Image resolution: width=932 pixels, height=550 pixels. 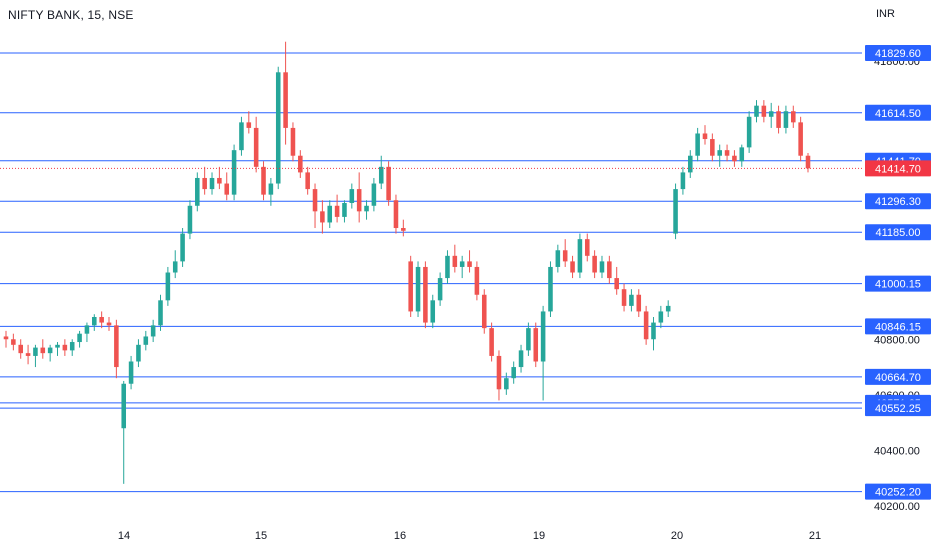 I want to click on level-label: 41296.30, so click(x=898, y=202).